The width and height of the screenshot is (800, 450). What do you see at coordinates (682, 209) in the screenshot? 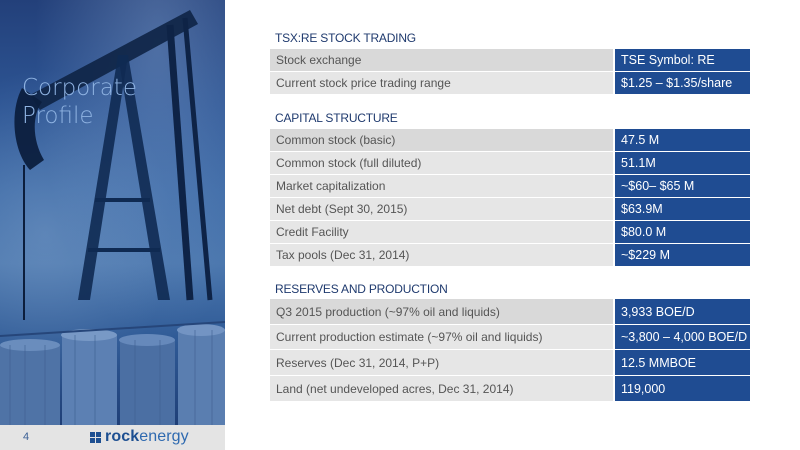
I see `row-value: $63.9M` at bounding box center [682, 209].